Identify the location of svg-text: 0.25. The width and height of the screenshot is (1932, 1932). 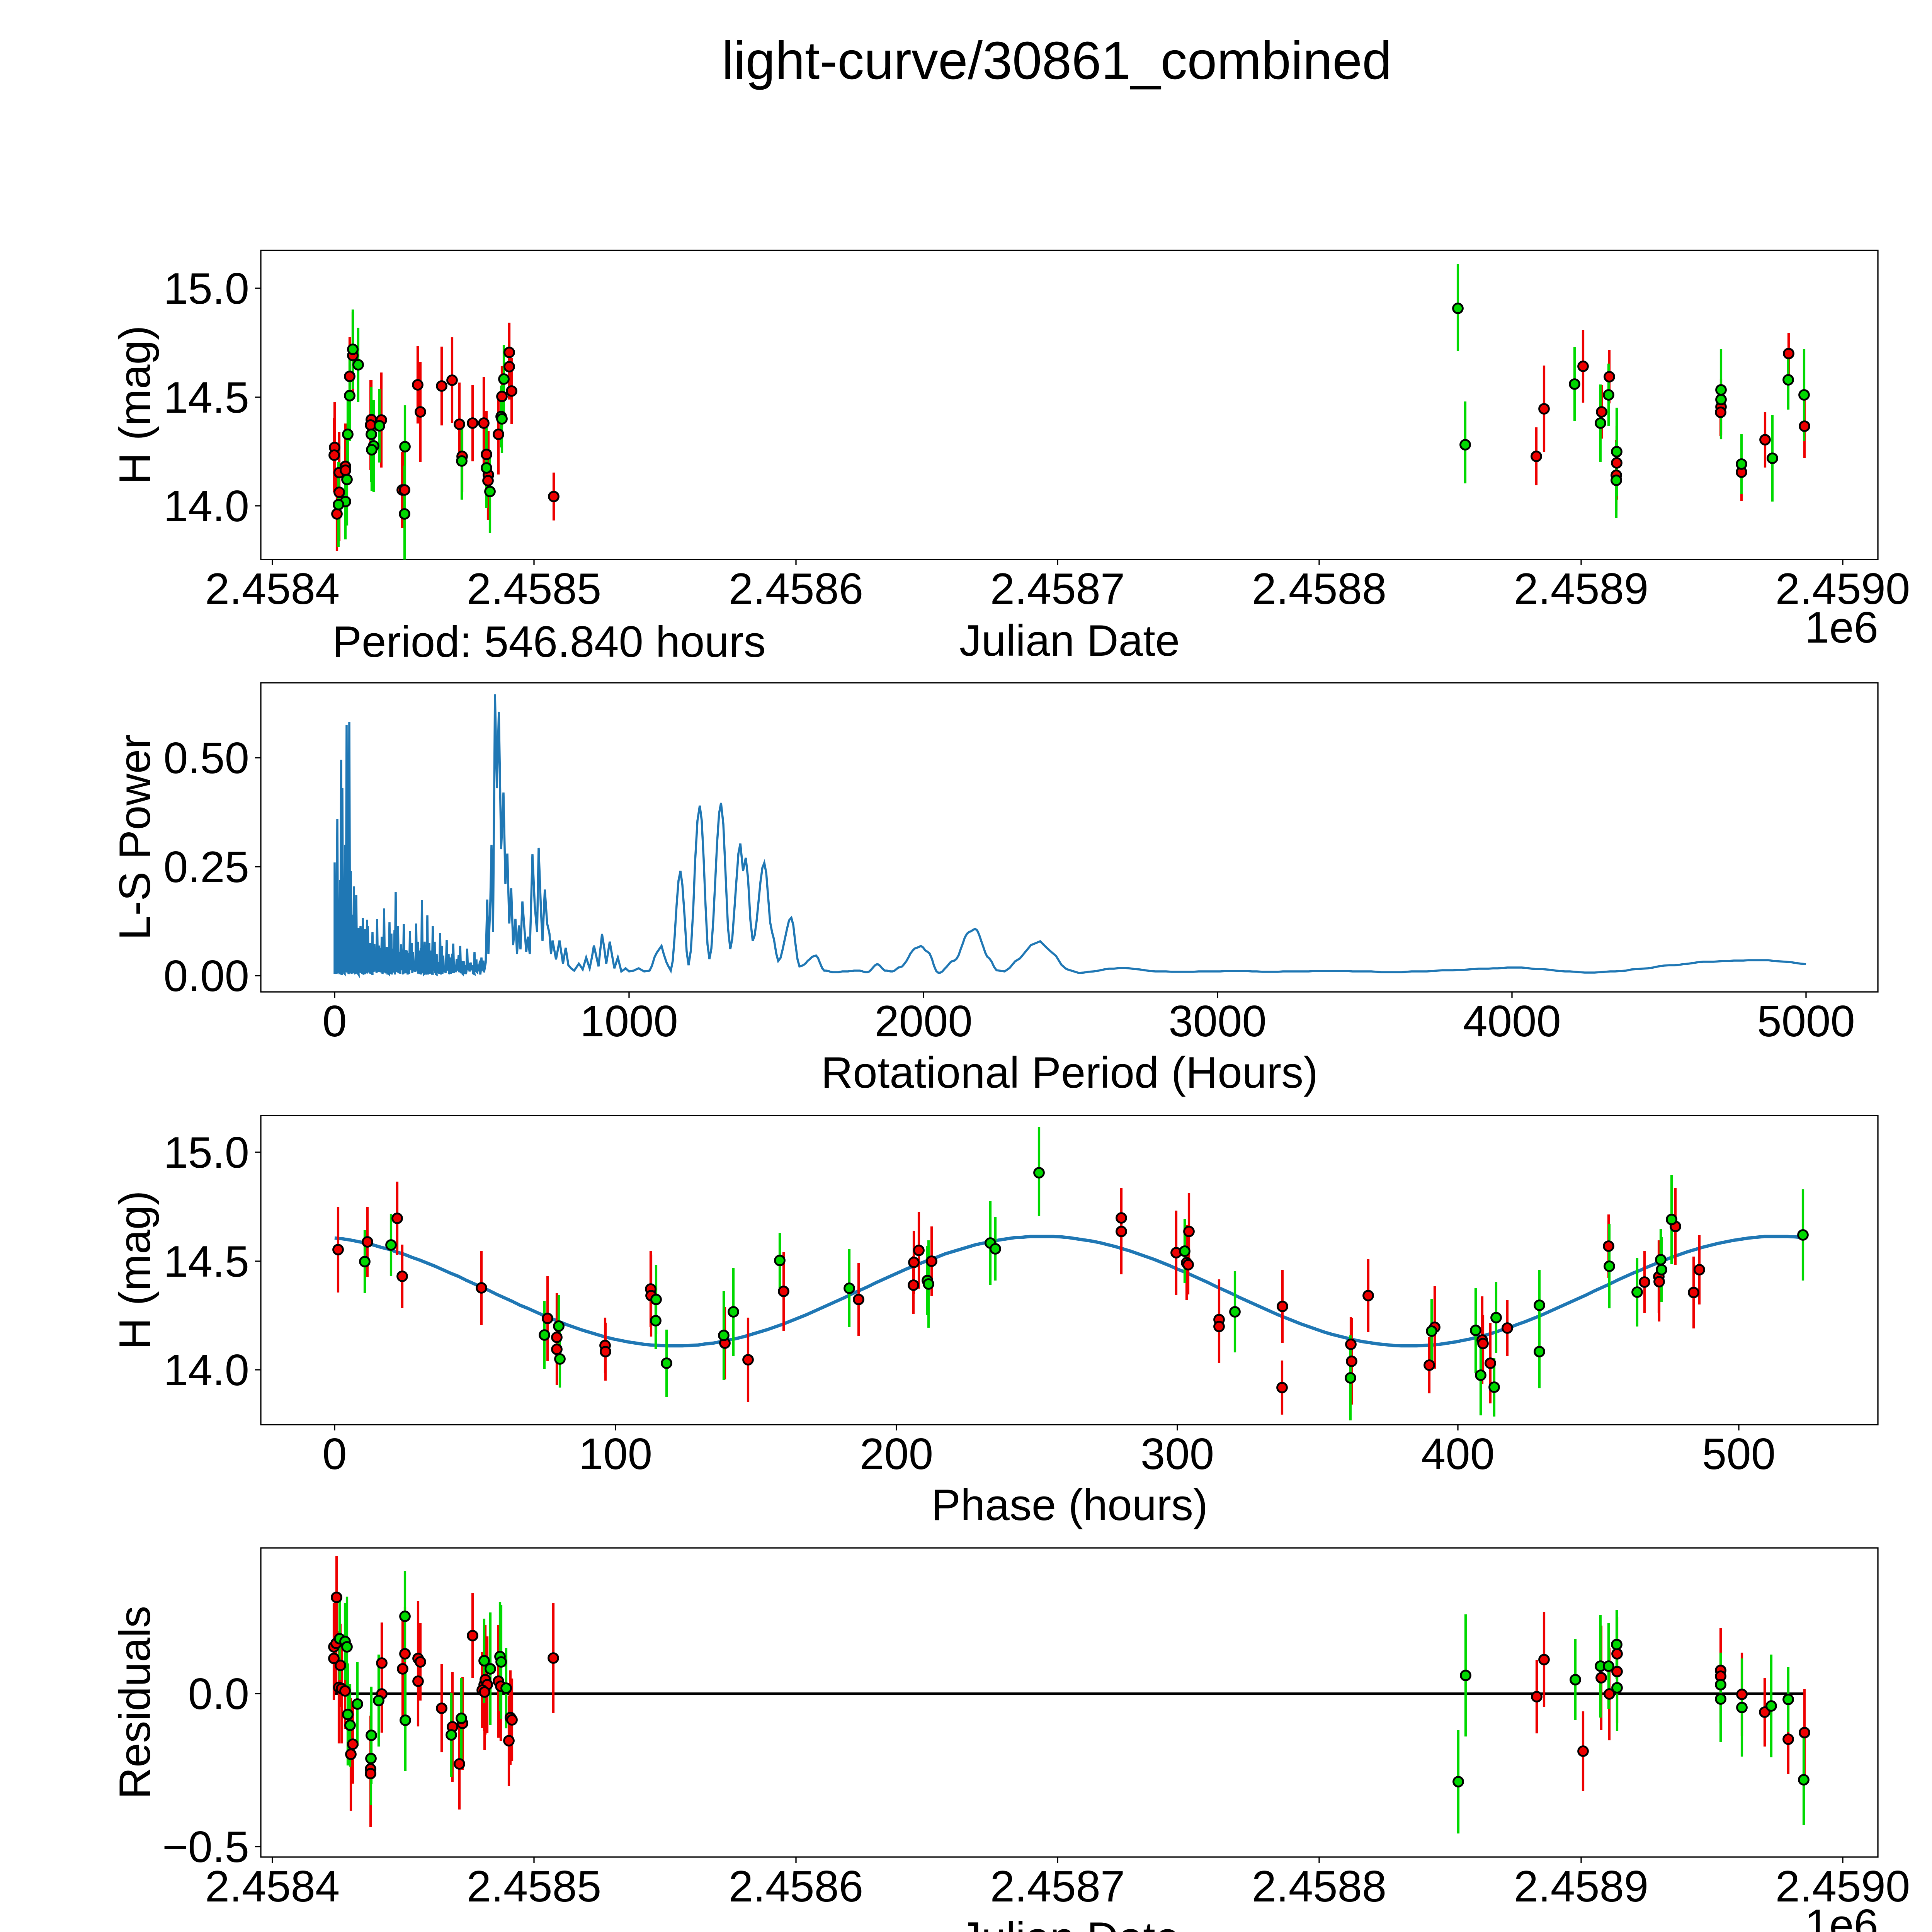
(206, 868).